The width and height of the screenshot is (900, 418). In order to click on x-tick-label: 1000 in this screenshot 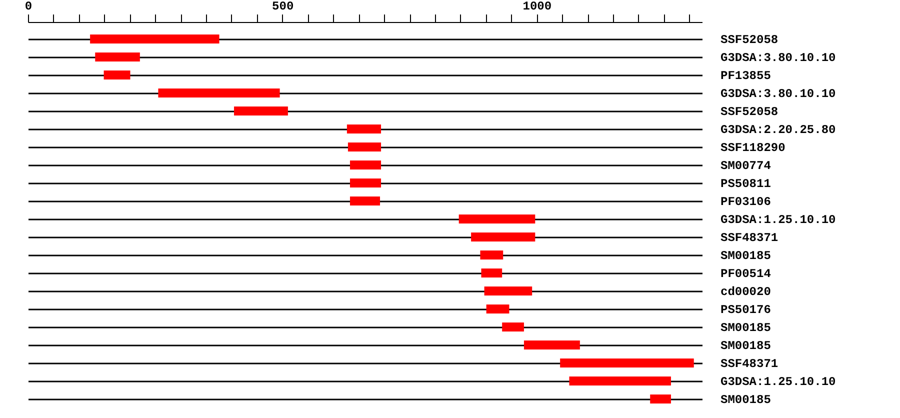, I will do `click(537, 7)`.